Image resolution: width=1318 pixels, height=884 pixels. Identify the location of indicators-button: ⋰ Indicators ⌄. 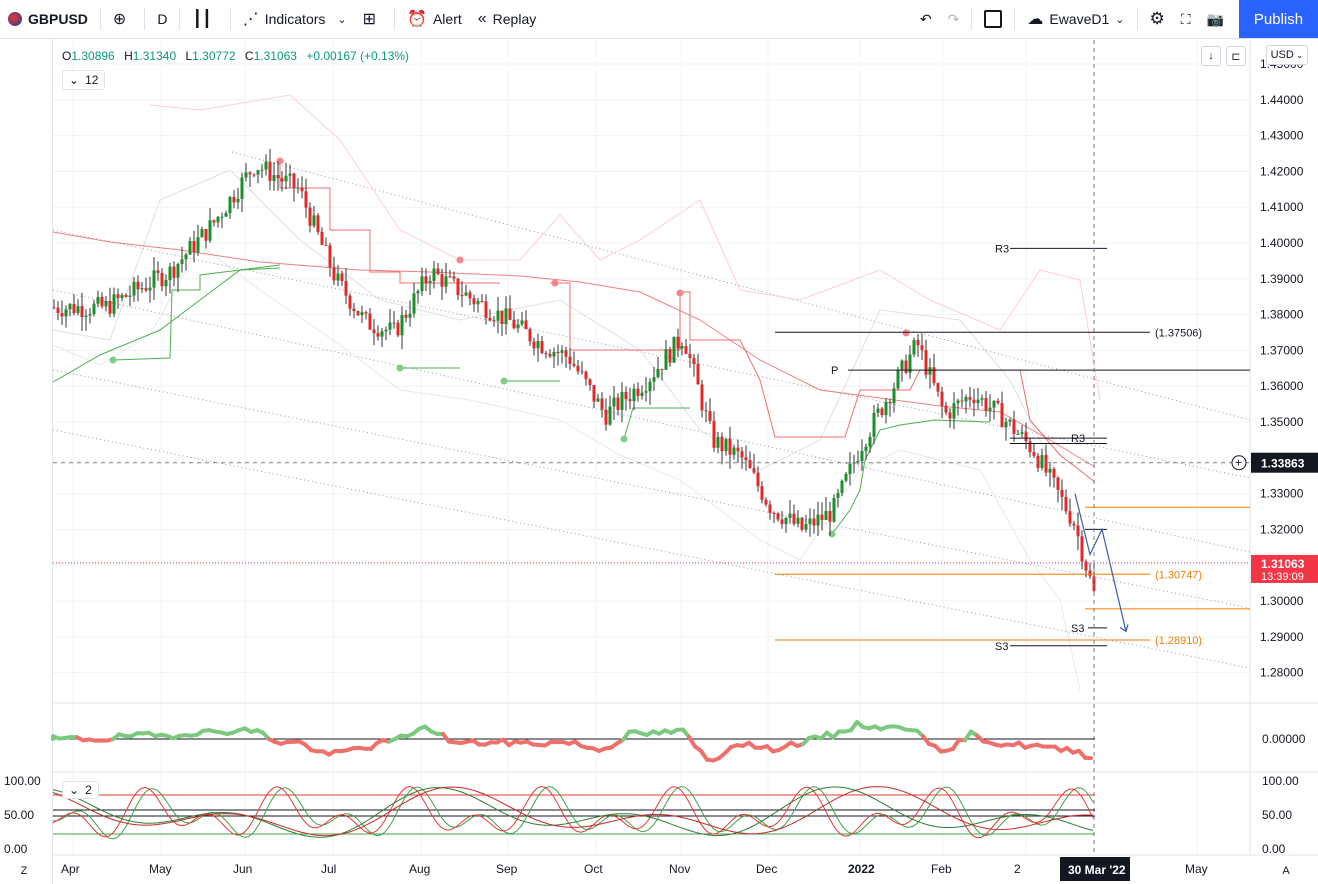
(295, 19).